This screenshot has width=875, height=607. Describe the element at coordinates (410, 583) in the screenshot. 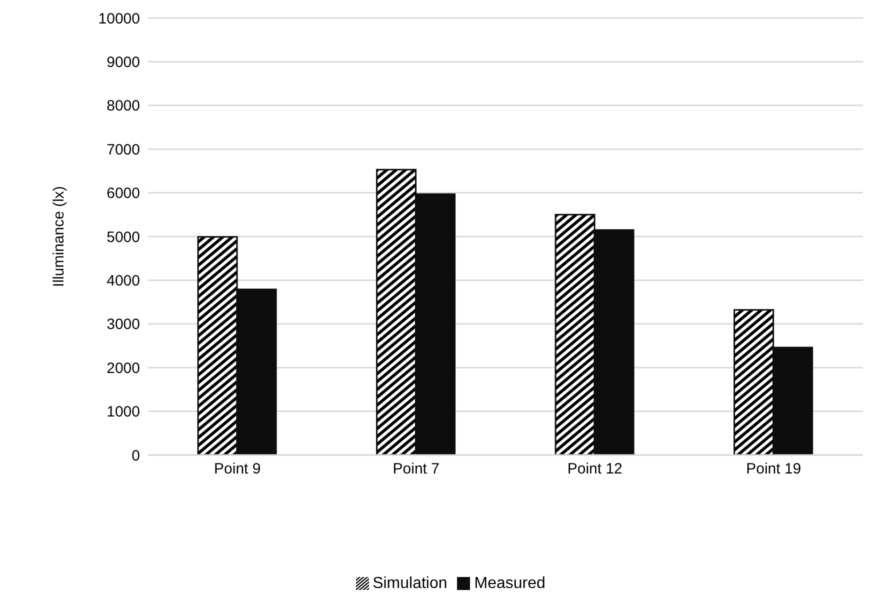

I see `legend-label: Simulation` at that location.